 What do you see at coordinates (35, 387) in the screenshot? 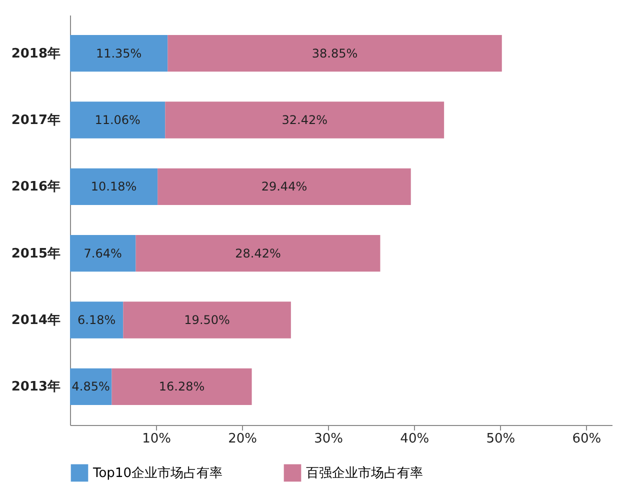
I see `y-tick-label: 2013年` at bounding box center [35, 387].